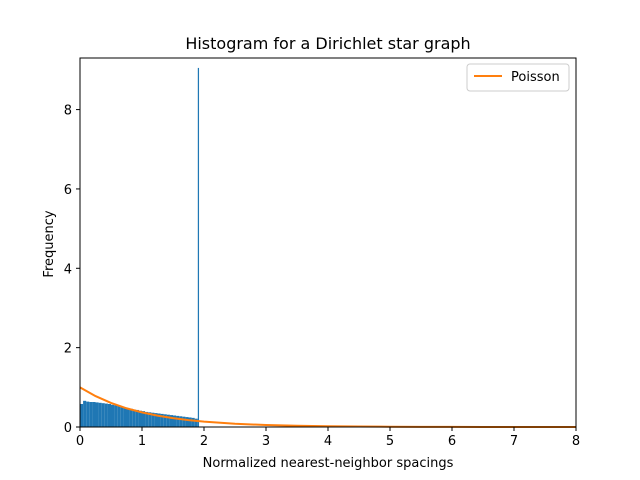 This screenshot has height=480, width=640. What do you see at coordinates (140, 247) in the screenshot?
I see `histogram-bars` at bounding box center [140, 247].